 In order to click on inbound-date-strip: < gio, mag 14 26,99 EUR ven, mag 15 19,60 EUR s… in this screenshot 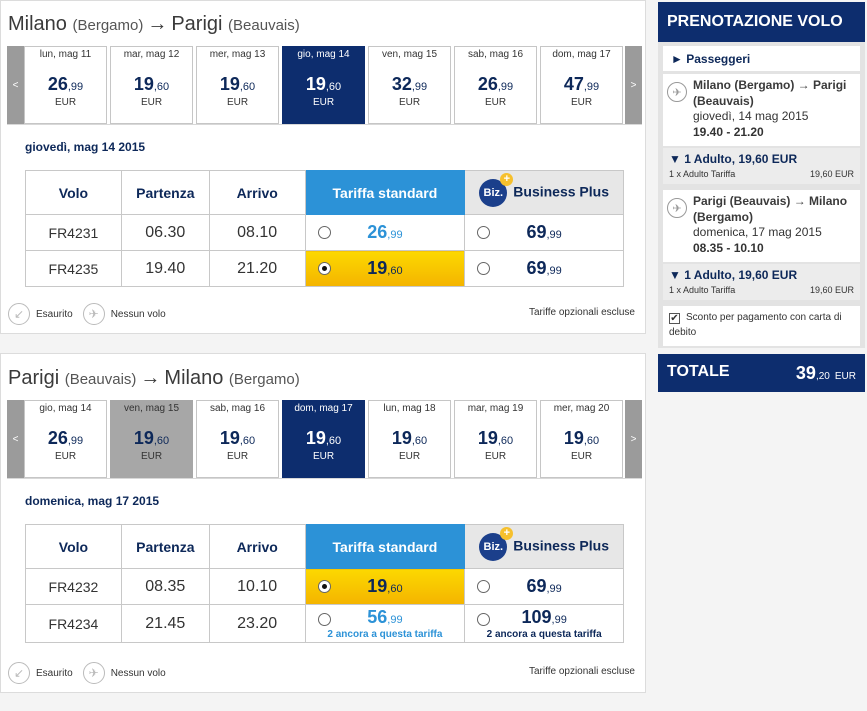, I will do `click(324, 439)`.